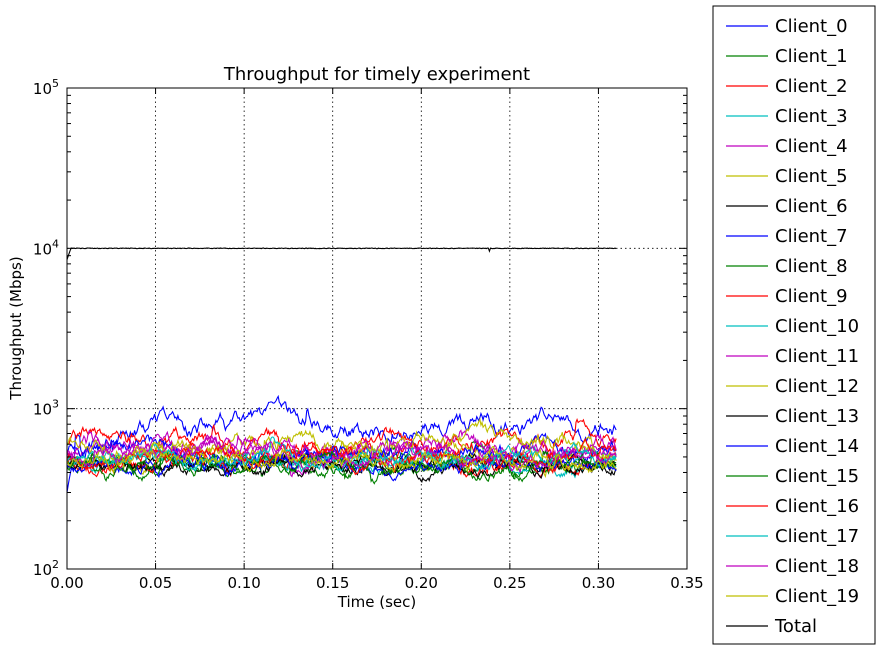 Image resolution: width=885 pixels, height=655 pixels. What do you see at coordinates (155, 583) in the screenshot?
I see `x-tick-label: 0.05` at bounding box center [155, 583].